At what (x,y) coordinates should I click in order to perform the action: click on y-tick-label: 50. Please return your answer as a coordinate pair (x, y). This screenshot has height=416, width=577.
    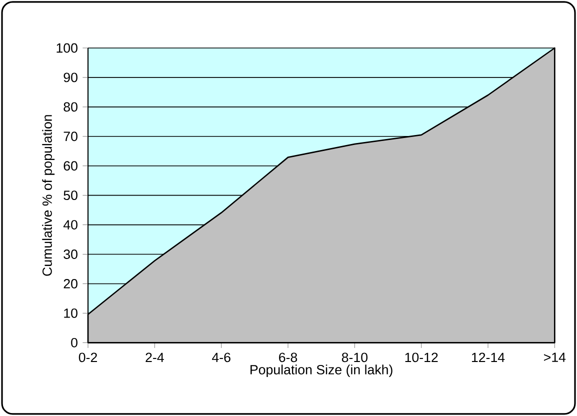
    Looking at the image, I should click on (71, 195).